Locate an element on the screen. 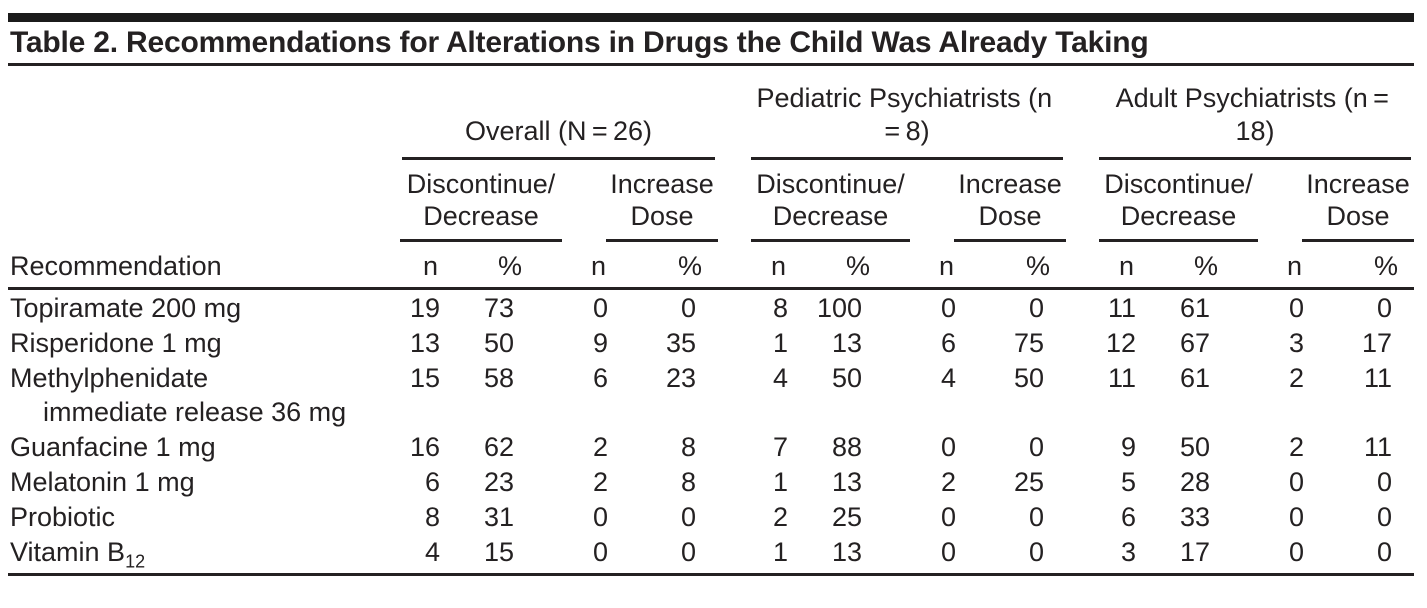 This screenshot has width=1427, height=608. cell-value: 67 is located at coordinates (1194, 343).